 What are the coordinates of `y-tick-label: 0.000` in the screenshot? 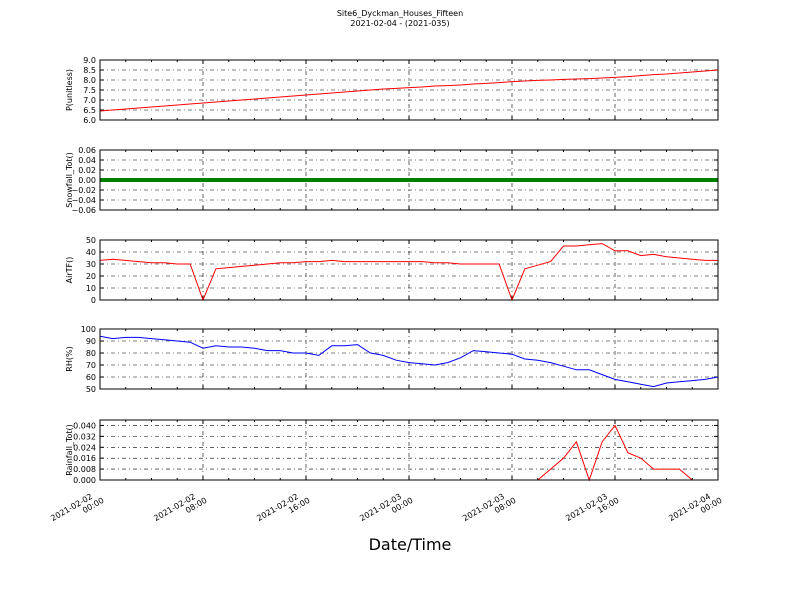 It's located at (84, 480).